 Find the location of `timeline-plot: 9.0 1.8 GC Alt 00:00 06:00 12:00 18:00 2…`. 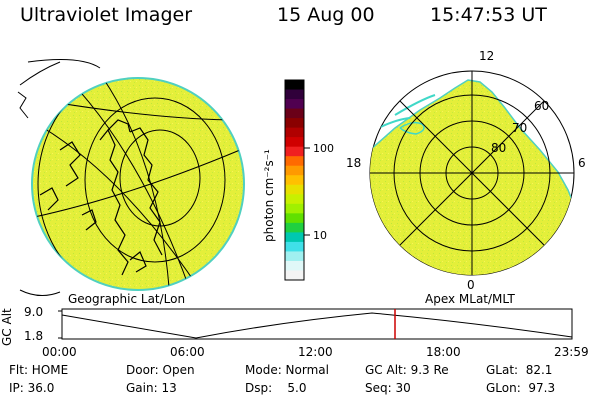

timeline-plot: 9.0 1.8 GC Alt 00:00 06:00 12:00 18:00 2… is located at coordinates (294, 332).